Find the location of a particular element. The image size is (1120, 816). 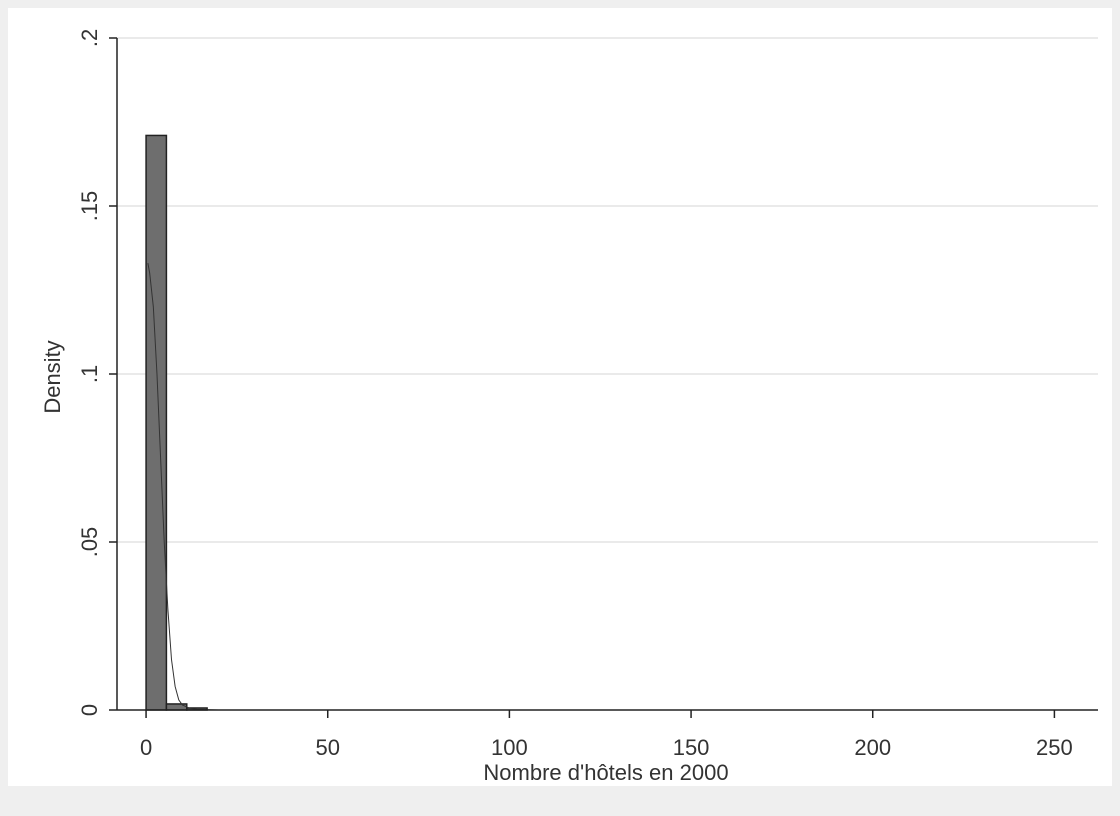

x-tick-label-1: 50 is located at coordinates (327, 747).